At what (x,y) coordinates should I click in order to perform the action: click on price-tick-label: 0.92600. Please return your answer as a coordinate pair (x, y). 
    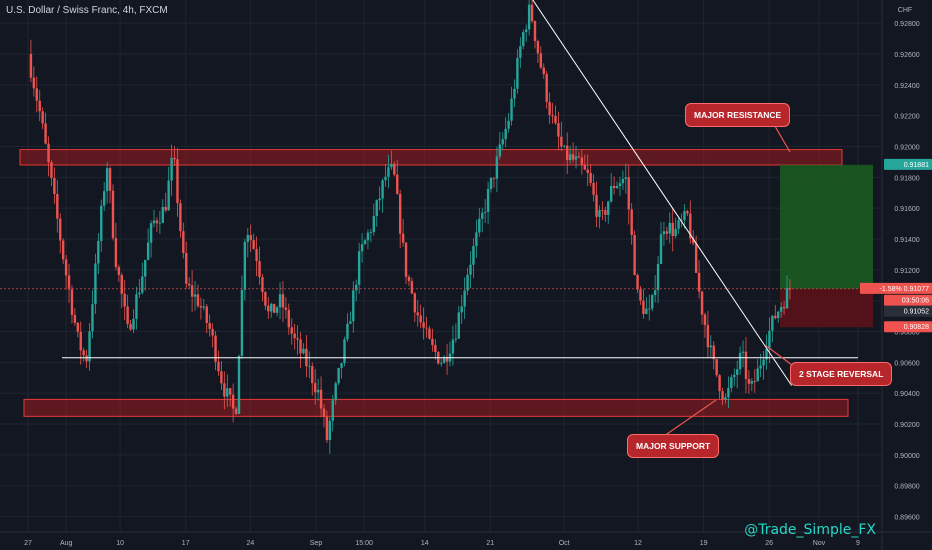
    Looking at the image, I should click on (906, 55).